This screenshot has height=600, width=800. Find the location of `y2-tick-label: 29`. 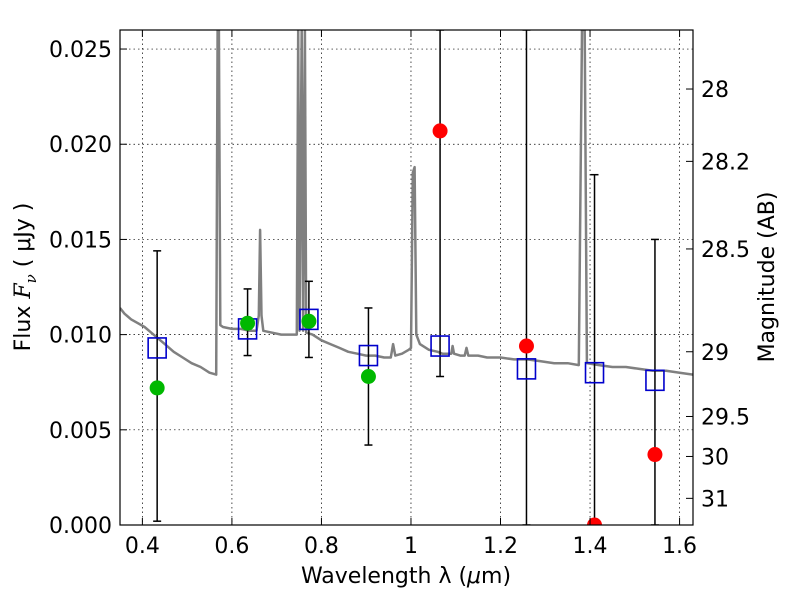

y2-tick-label: 29 is located at coordinates (715, 353).